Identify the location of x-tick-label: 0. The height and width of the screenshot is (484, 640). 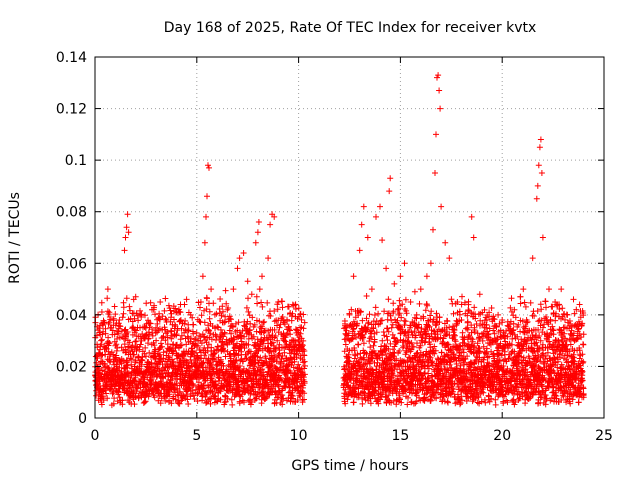
(95, 436).